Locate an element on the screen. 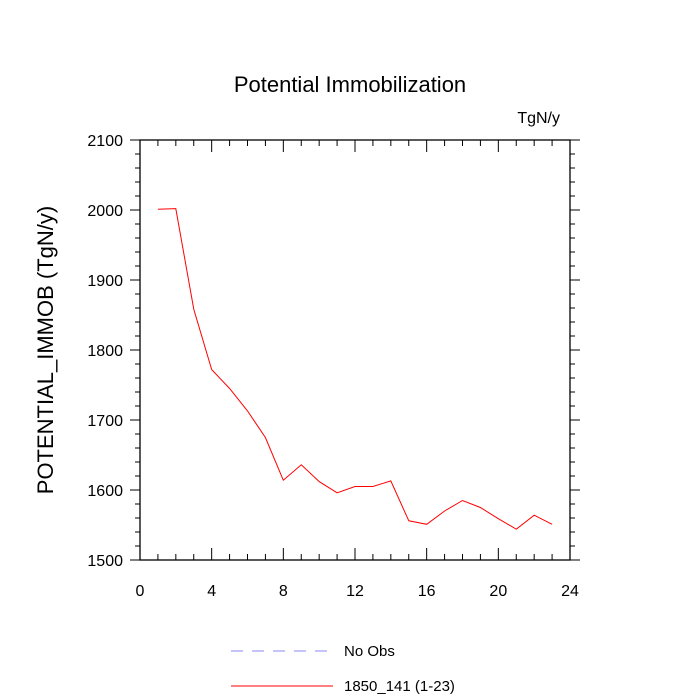  y-tick-label: 2000 is located at coordinates (105, 211).